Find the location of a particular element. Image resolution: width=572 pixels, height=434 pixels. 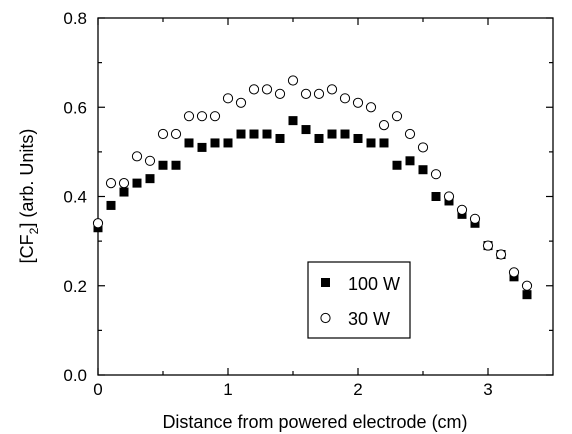

y-tick-label: 0.2 is located at coordinates (75, 286).